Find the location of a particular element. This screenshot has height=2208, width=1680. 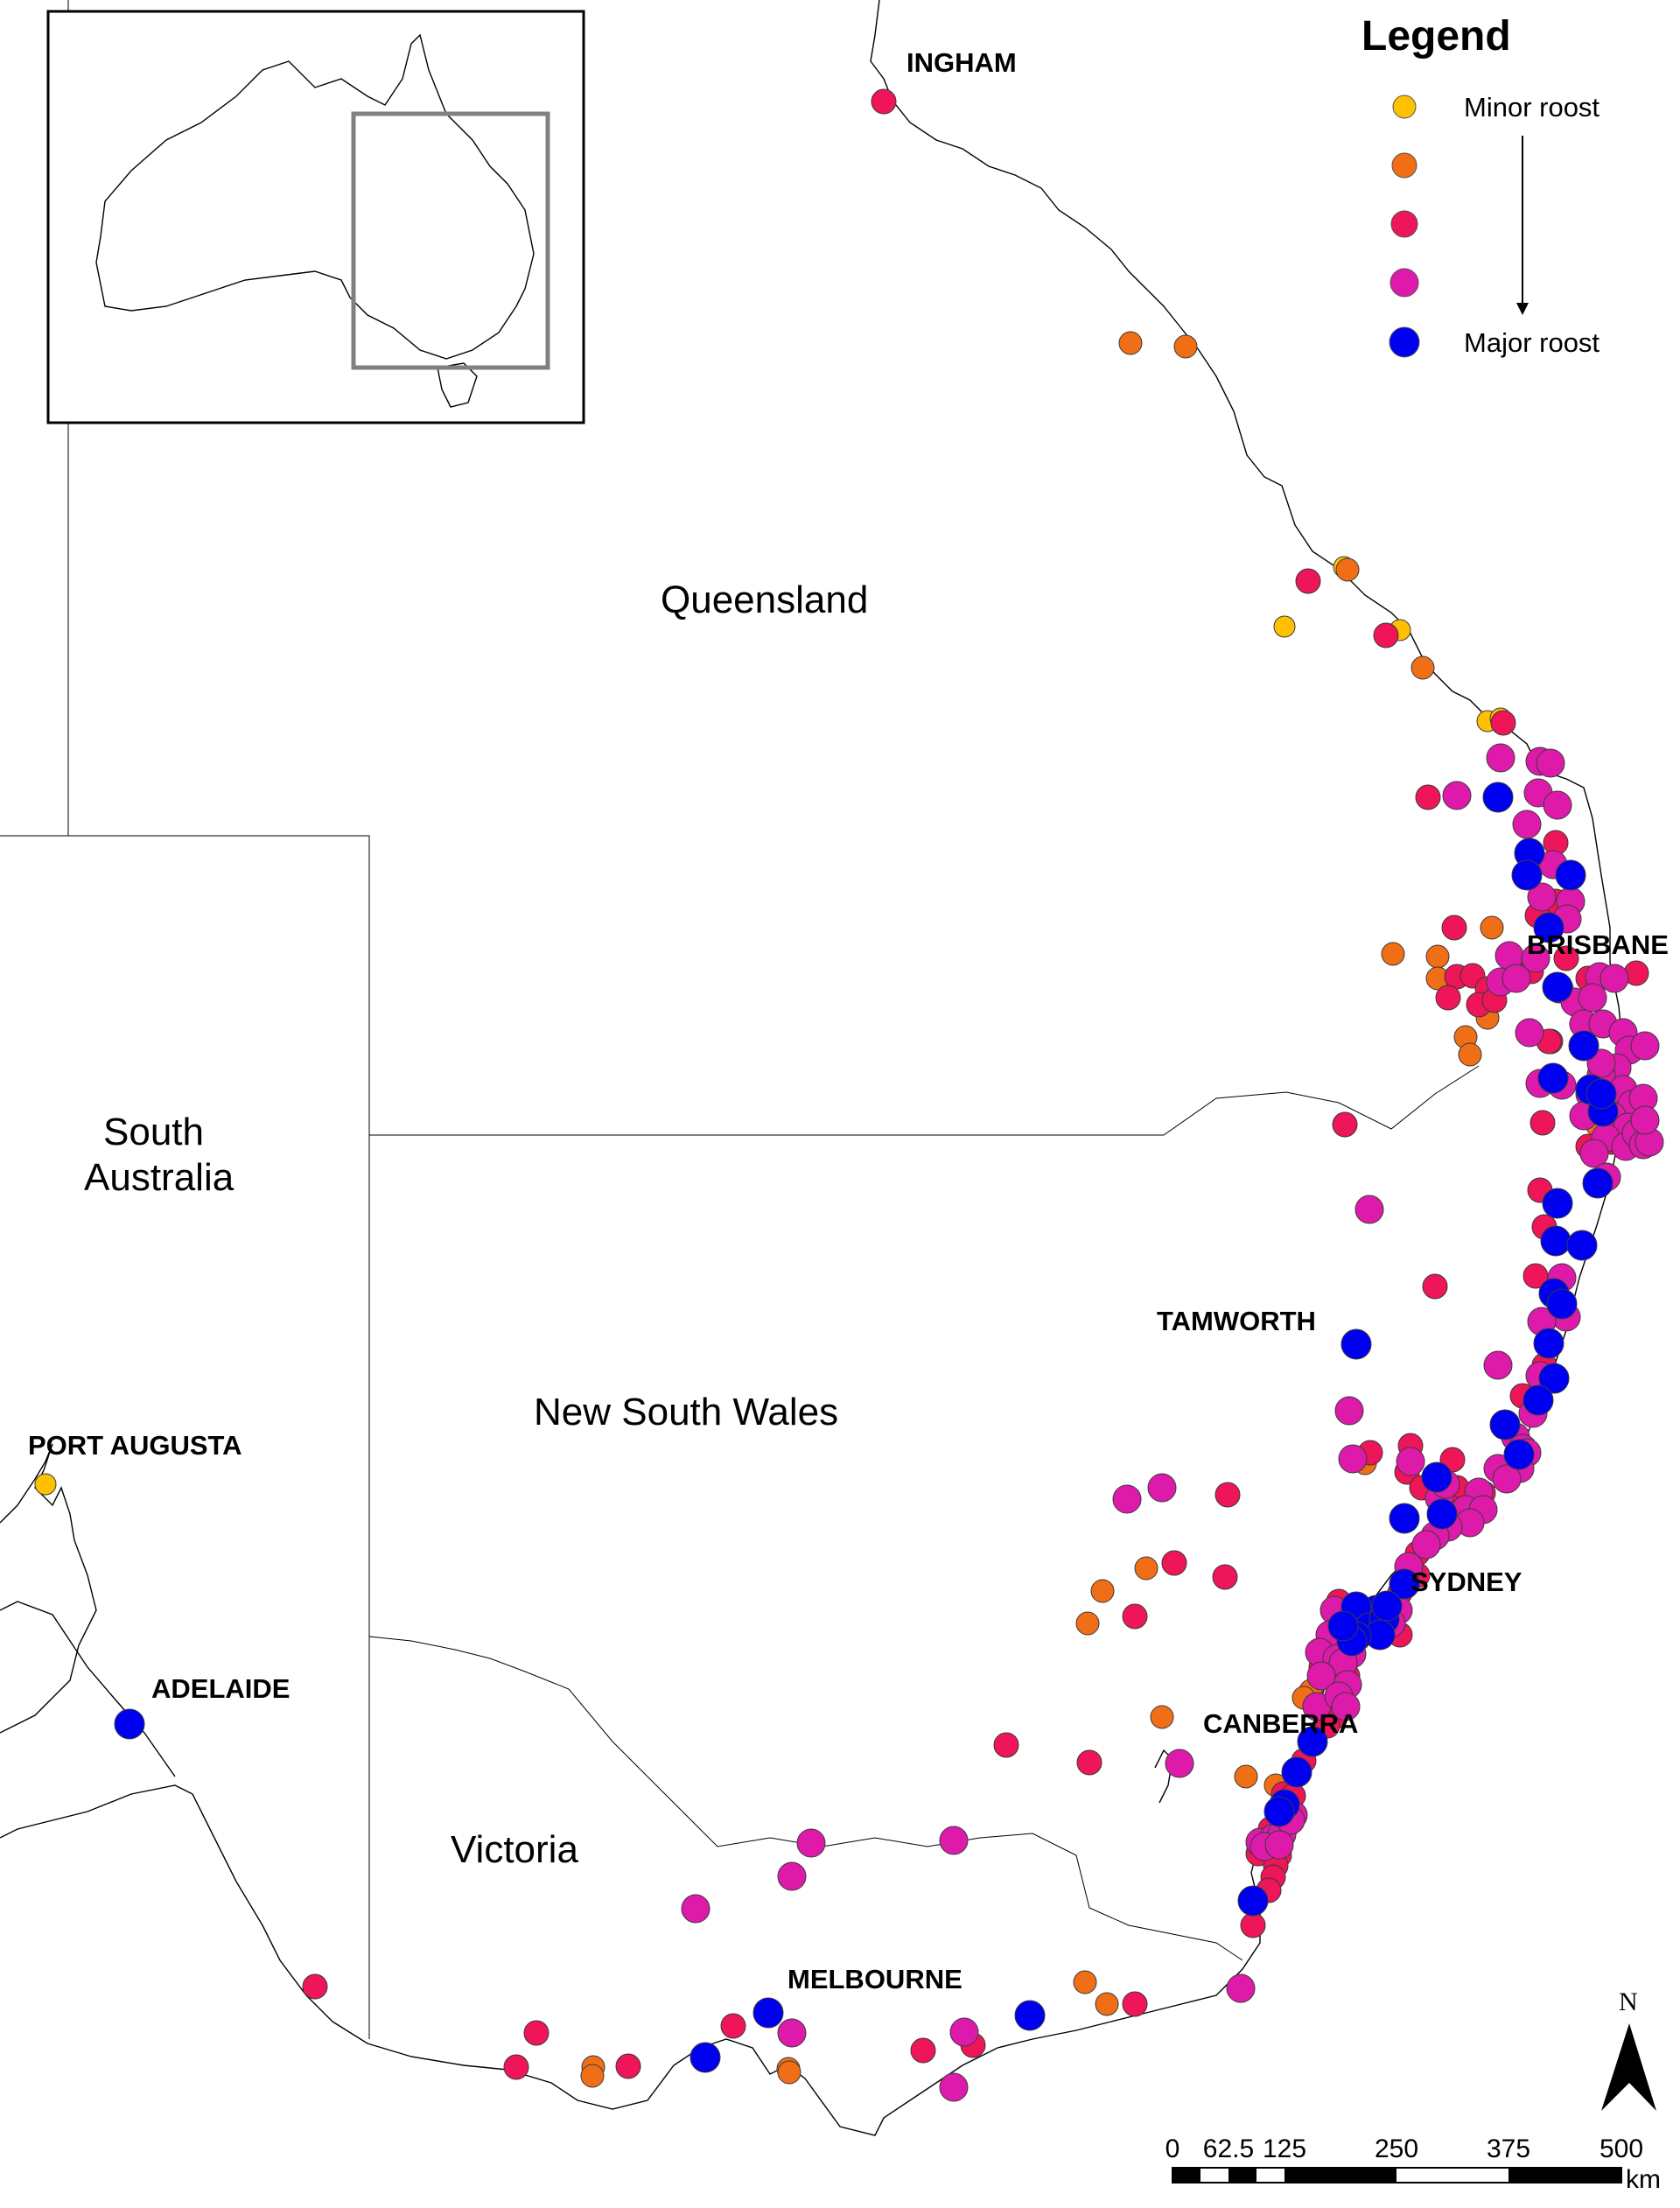

scale-tick-label: 0 is located at coordinates (1173, 2148).